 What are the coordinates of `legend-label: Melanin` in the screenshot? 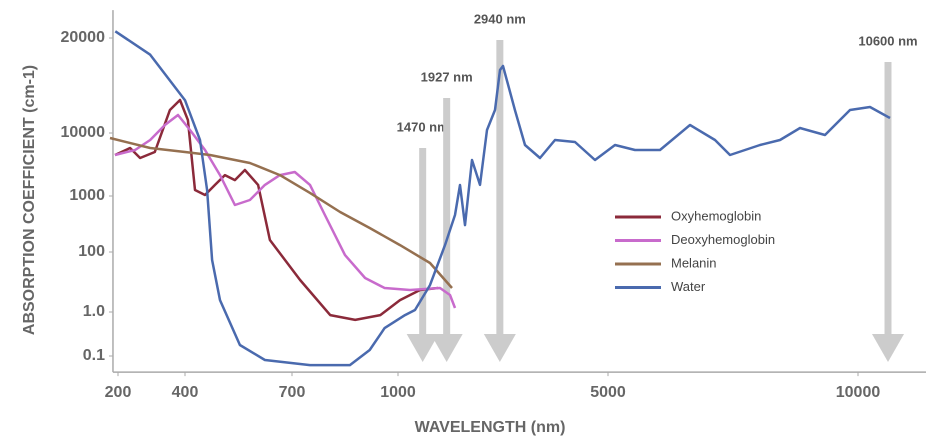 It's located at (694, 262).